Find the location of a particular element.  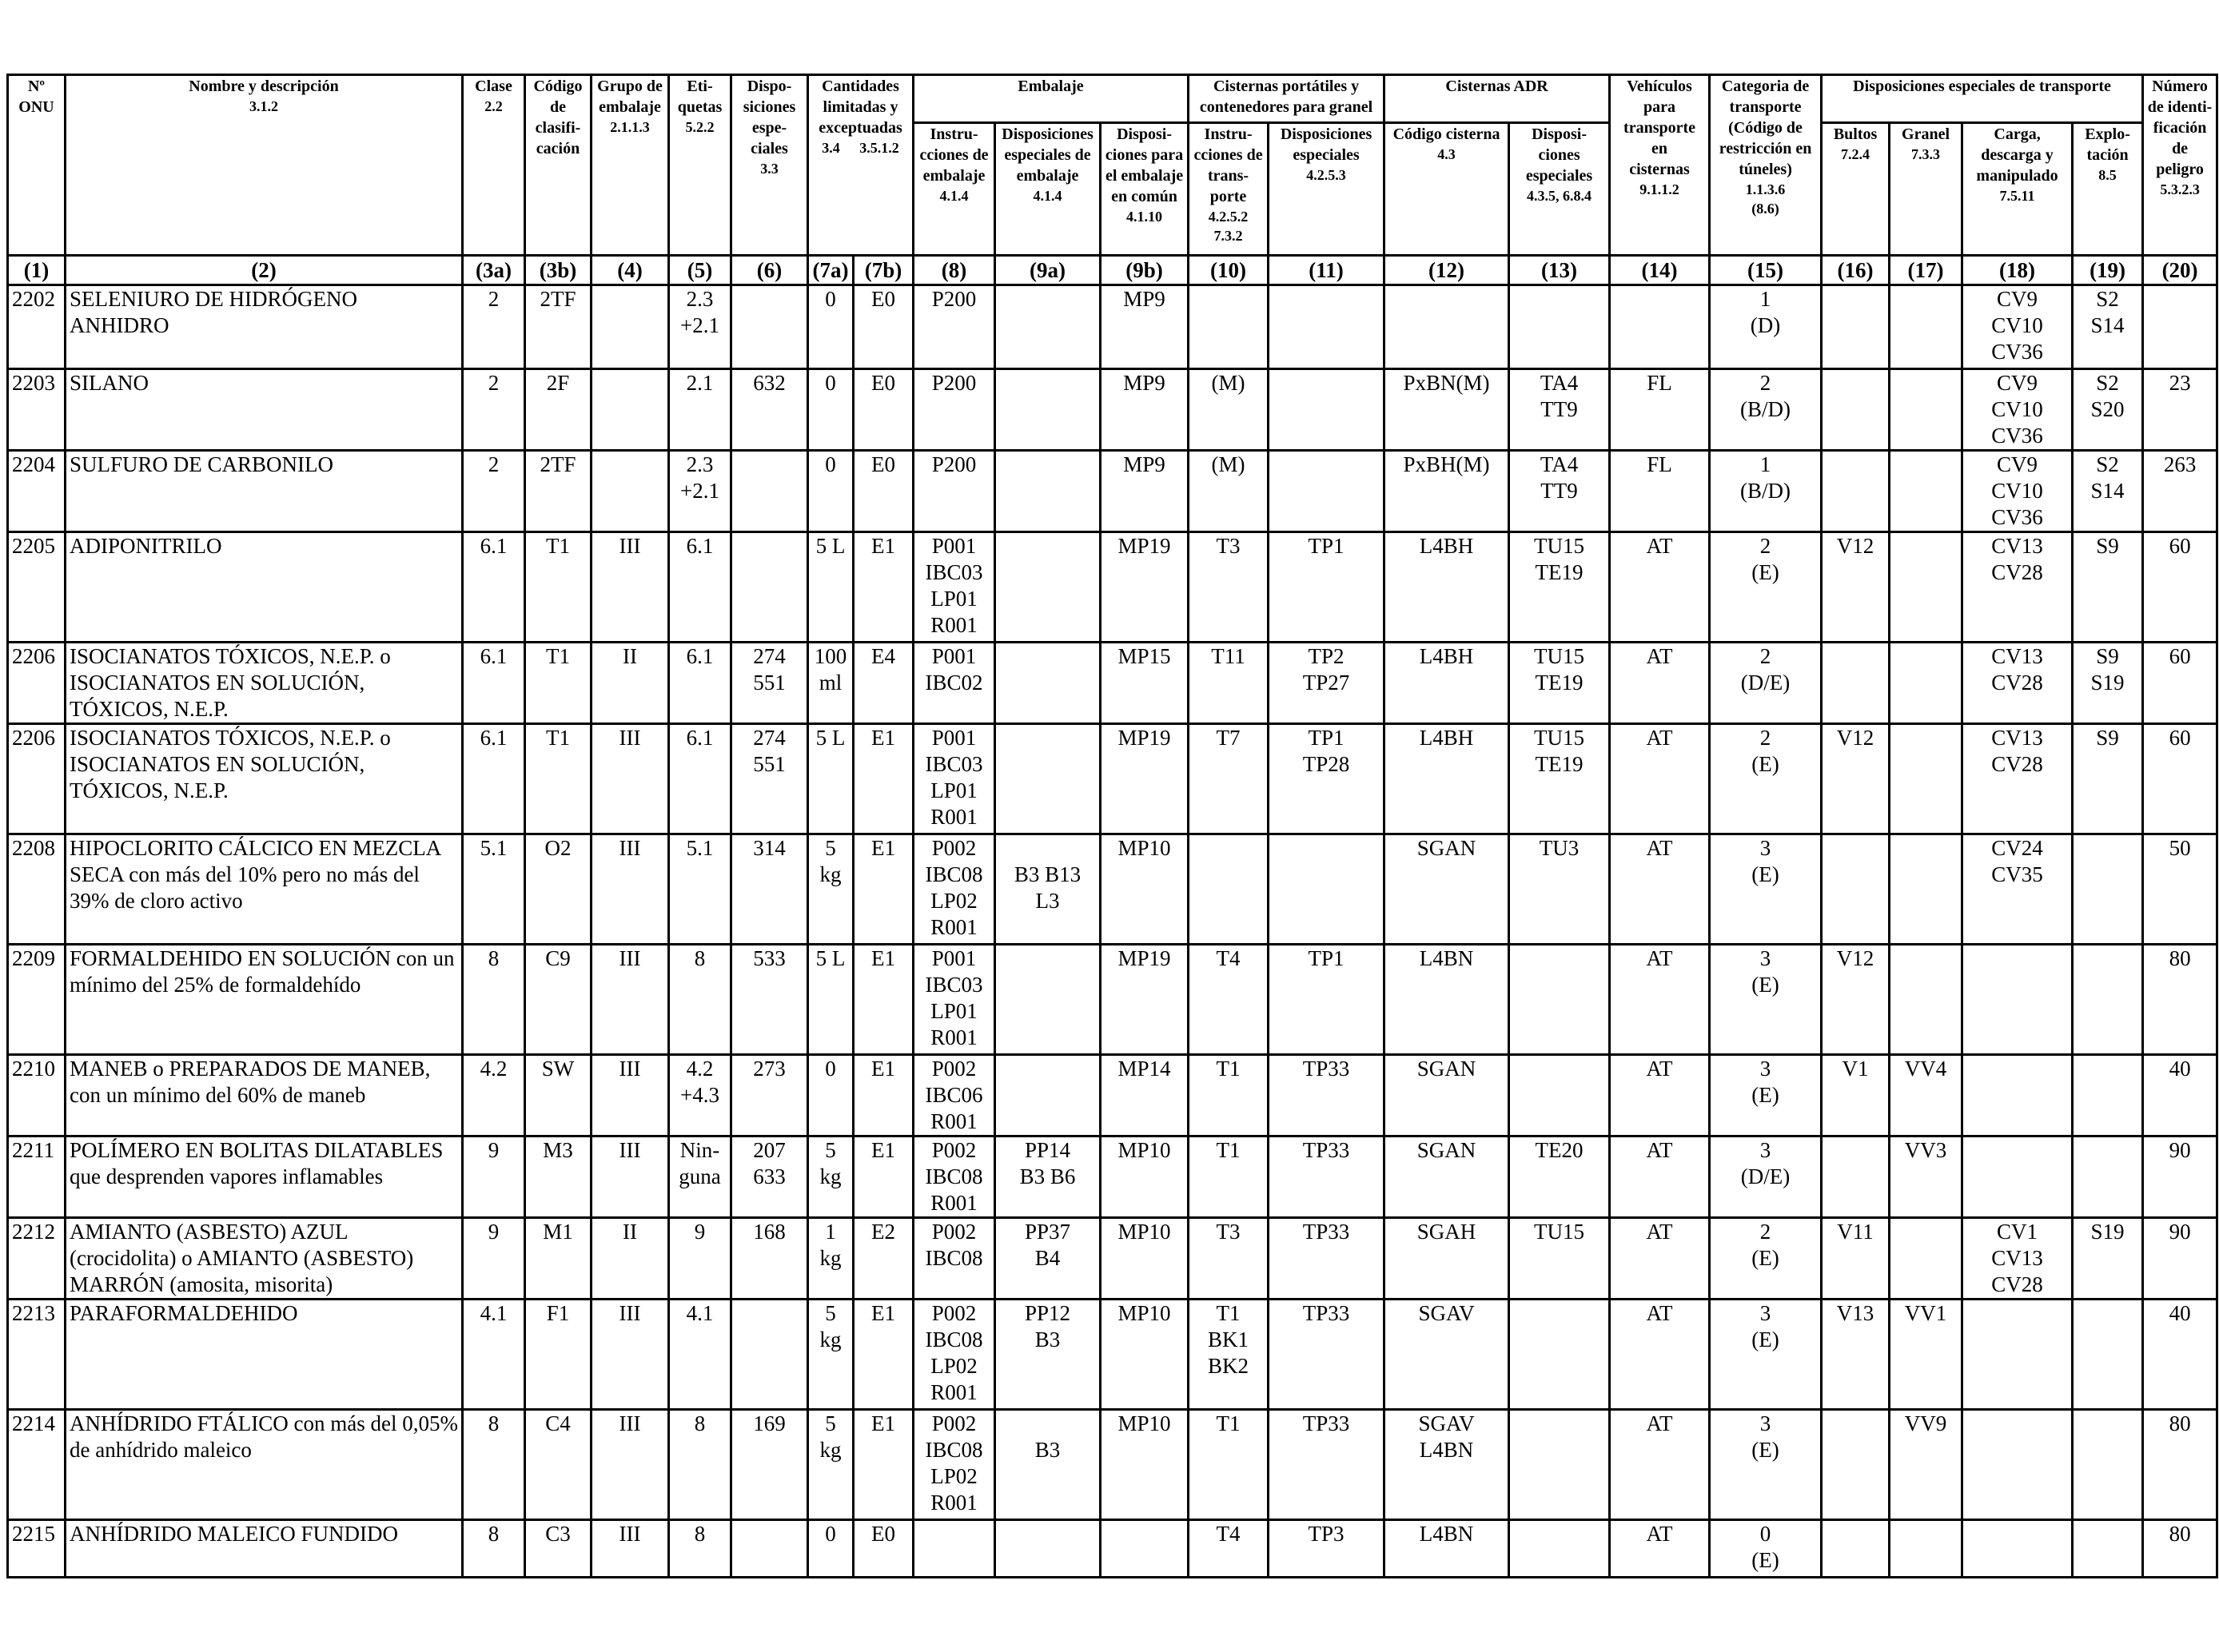

classification-code-cell: O2 is located at coordinates (558, 889).